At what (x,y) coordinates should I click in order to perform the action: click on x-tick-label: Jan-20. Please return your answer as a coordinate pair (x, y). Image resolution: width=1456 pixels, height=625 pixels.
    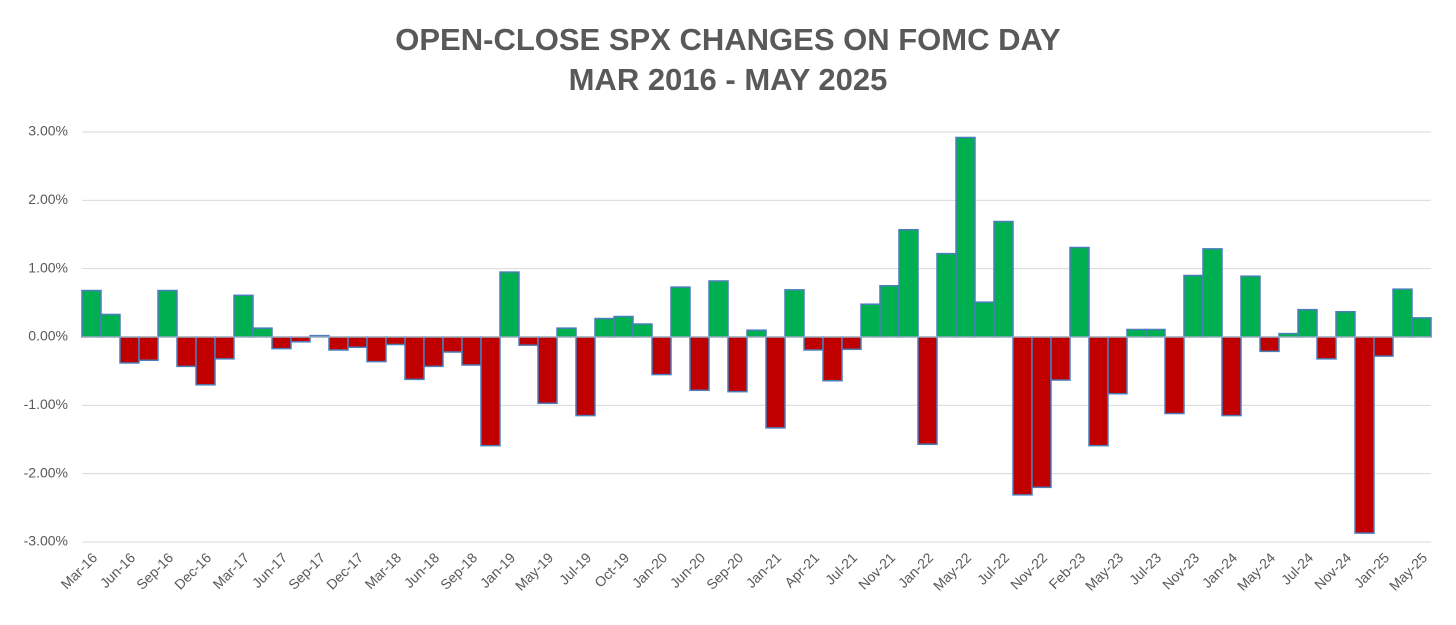
    Looking at the image, I should click on (650, 570).